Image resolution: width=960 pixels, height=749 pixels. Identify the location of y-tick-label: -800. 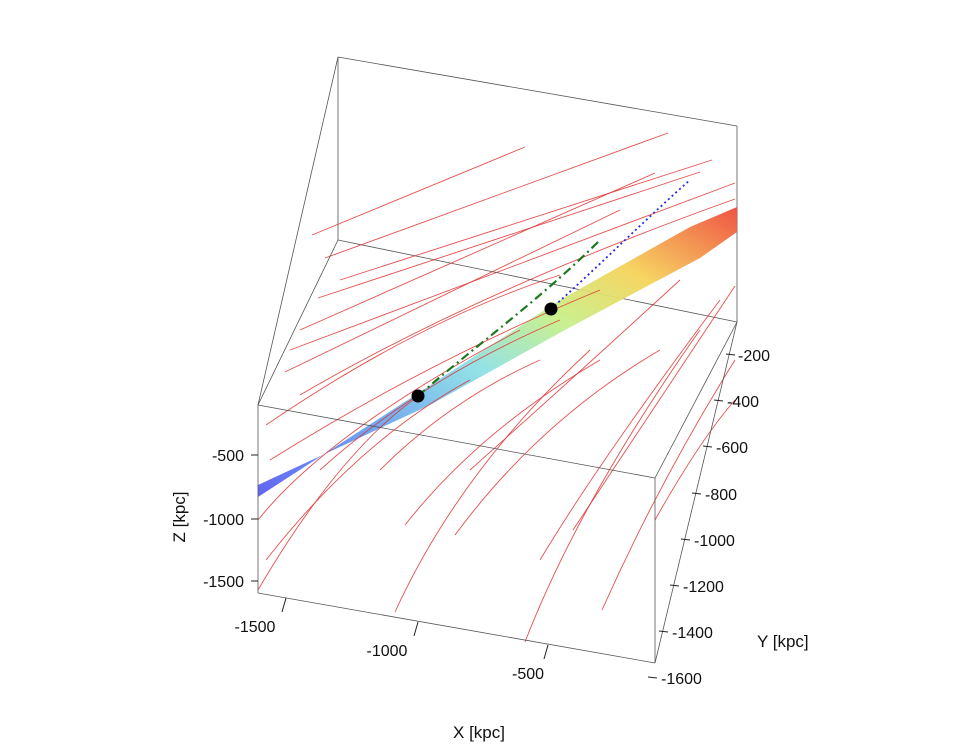
(721, 495).